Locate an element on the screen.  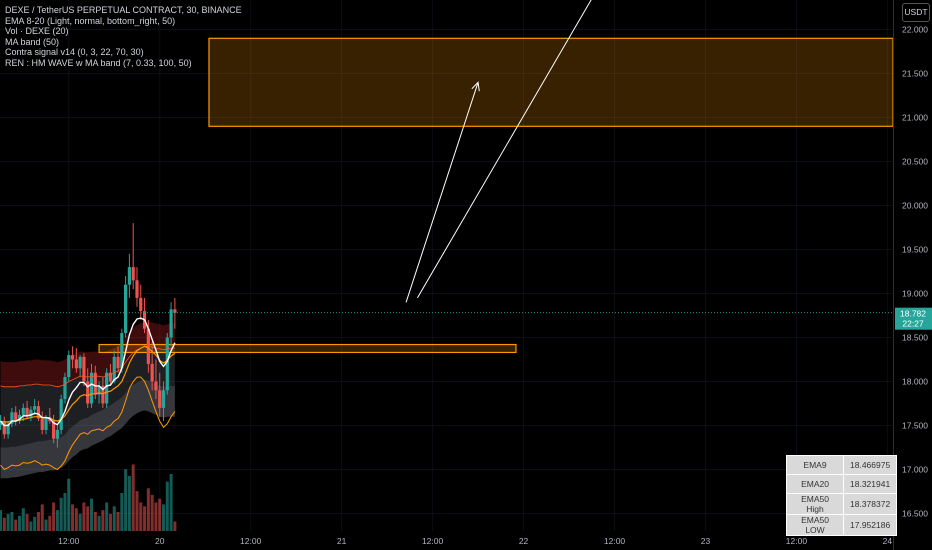
ema9-line is located at coordinates (88, 372).